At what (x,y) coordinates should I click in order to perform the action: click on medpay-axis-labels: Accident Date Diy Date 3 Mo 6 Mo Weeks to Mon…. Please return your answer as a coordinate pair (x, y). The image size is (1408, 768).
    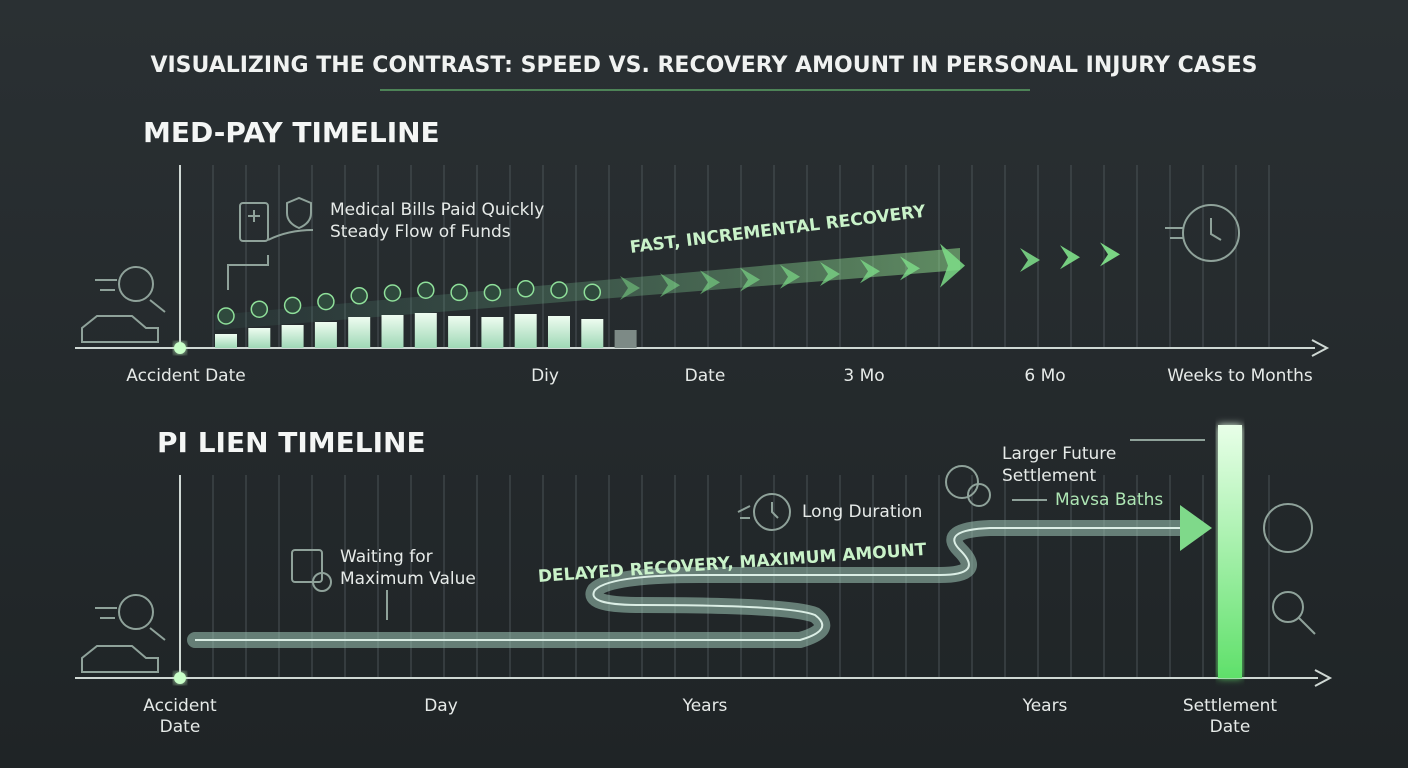
    Looking at the image, I should click on (719, 376).